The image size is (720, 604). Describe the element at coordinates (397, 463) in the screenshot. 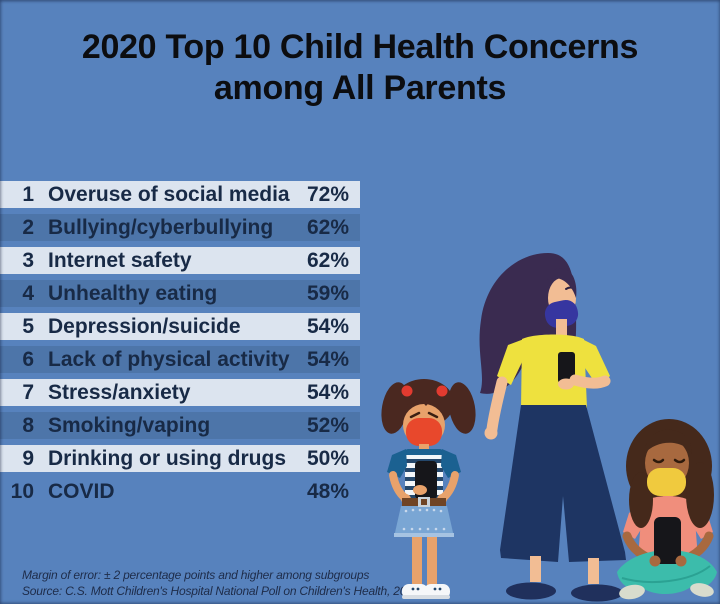

I see `girl-left-sleeve` at that location.